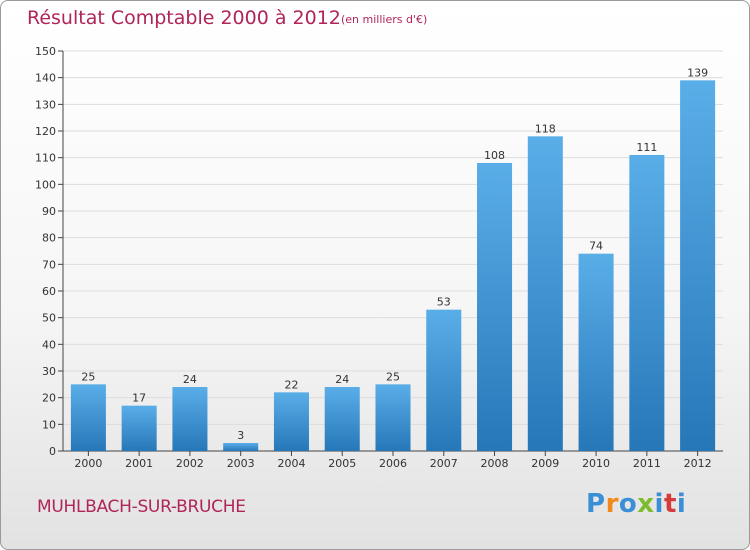 The width and height of the screenshot is (750, 550). Describe the element at coordinates (628, 504) in the screenshot. I see `logo-letter: o` at that location.